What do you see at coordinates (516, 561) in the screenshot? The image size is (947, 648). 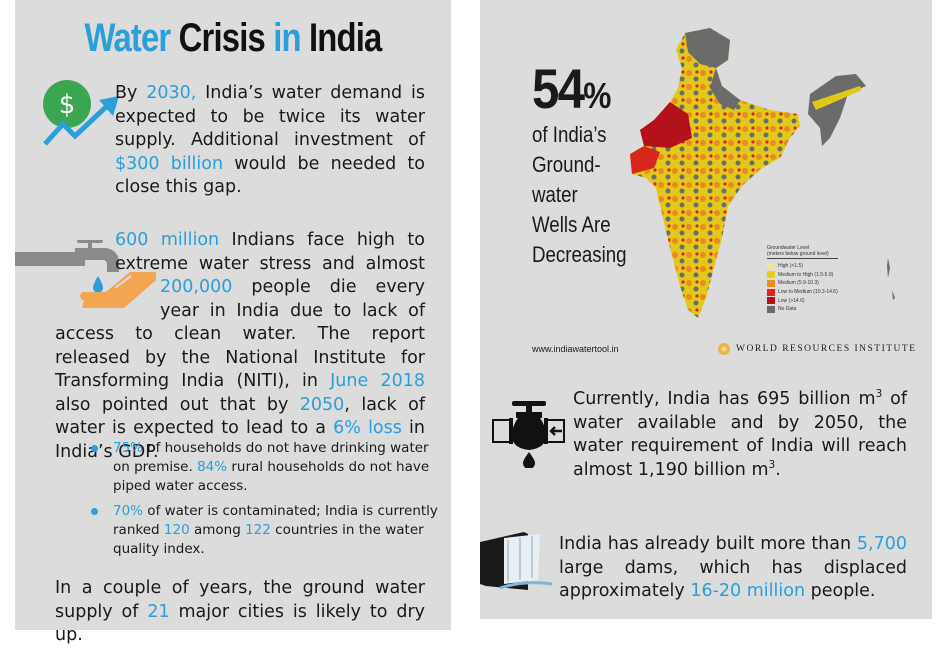 I see `dam-icon` at bounding box center [516, 561].